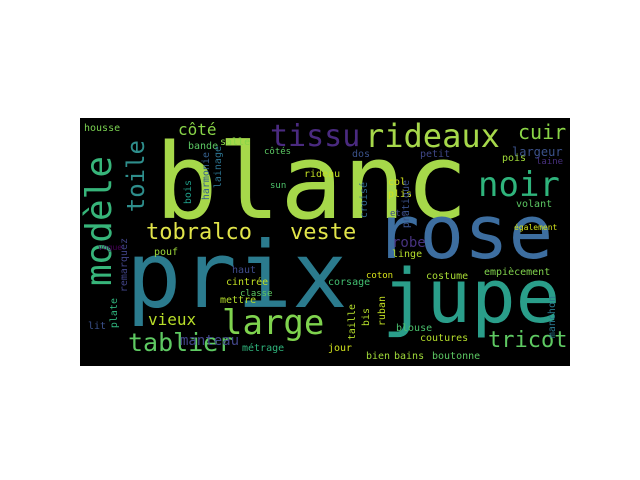  Describe the element at coordinates (322, 174) in the screenshot. I see `word-rideau: rideau` at that location.